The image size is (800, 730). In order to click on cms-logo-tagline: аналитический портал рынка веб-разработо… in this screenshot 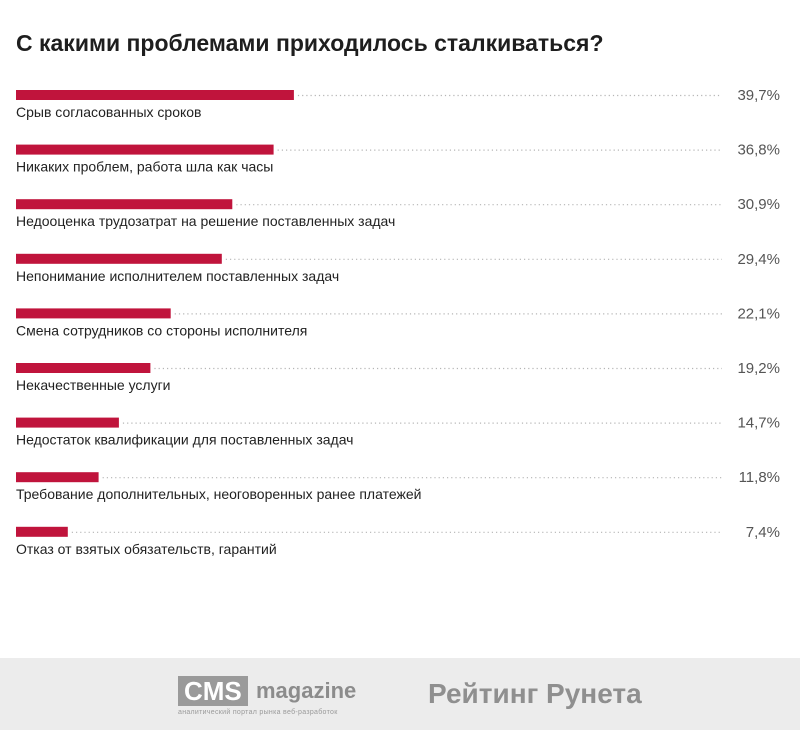, I will do `click(258, 712)`.